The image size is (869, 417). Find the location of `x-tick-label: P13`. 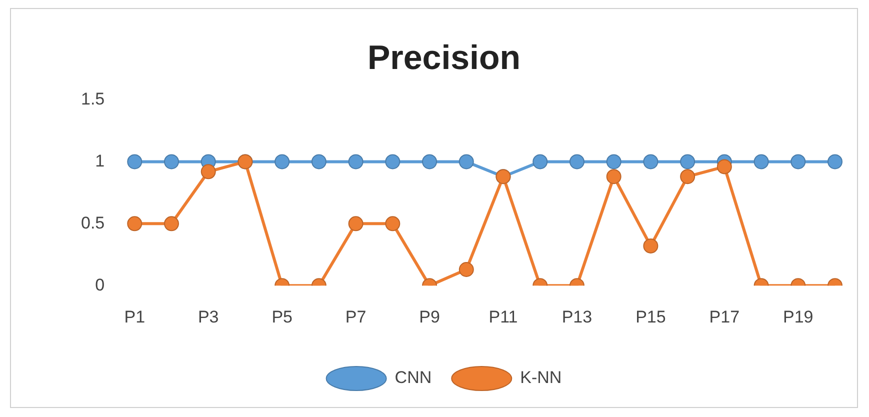

x-tick-label: P13 is located at coordinates (577, 316).